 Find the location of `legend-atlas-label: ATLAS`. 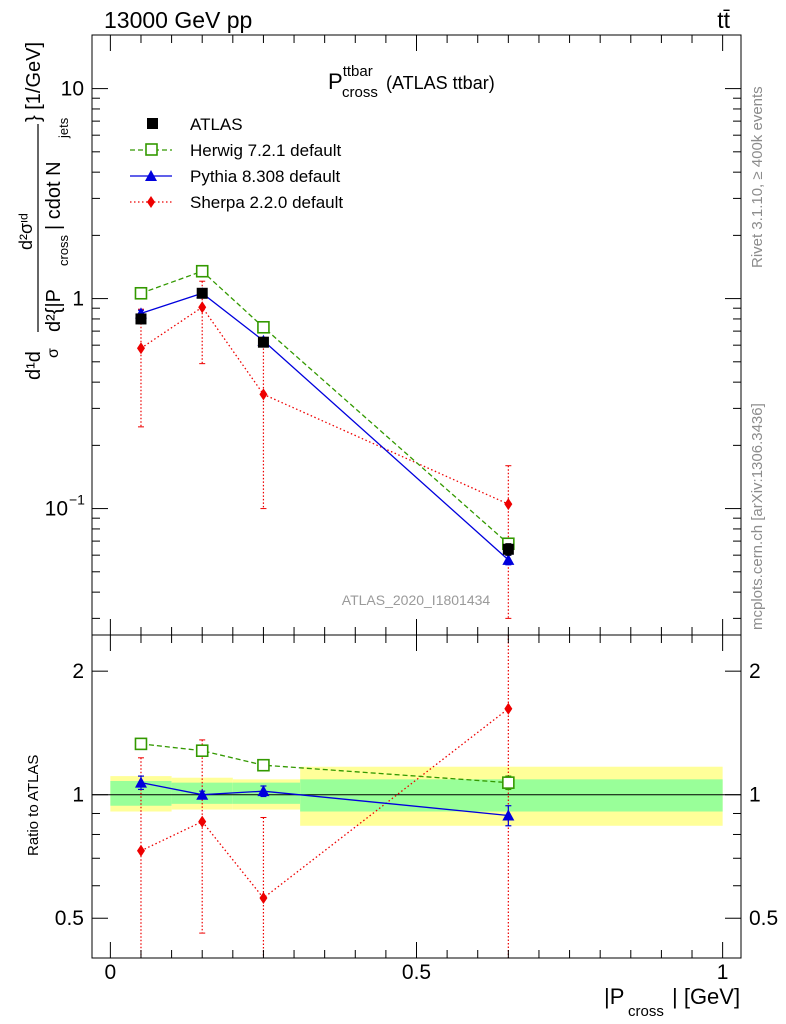

legend-atlas-label: ATLAS is located at coordinates (216, 124).